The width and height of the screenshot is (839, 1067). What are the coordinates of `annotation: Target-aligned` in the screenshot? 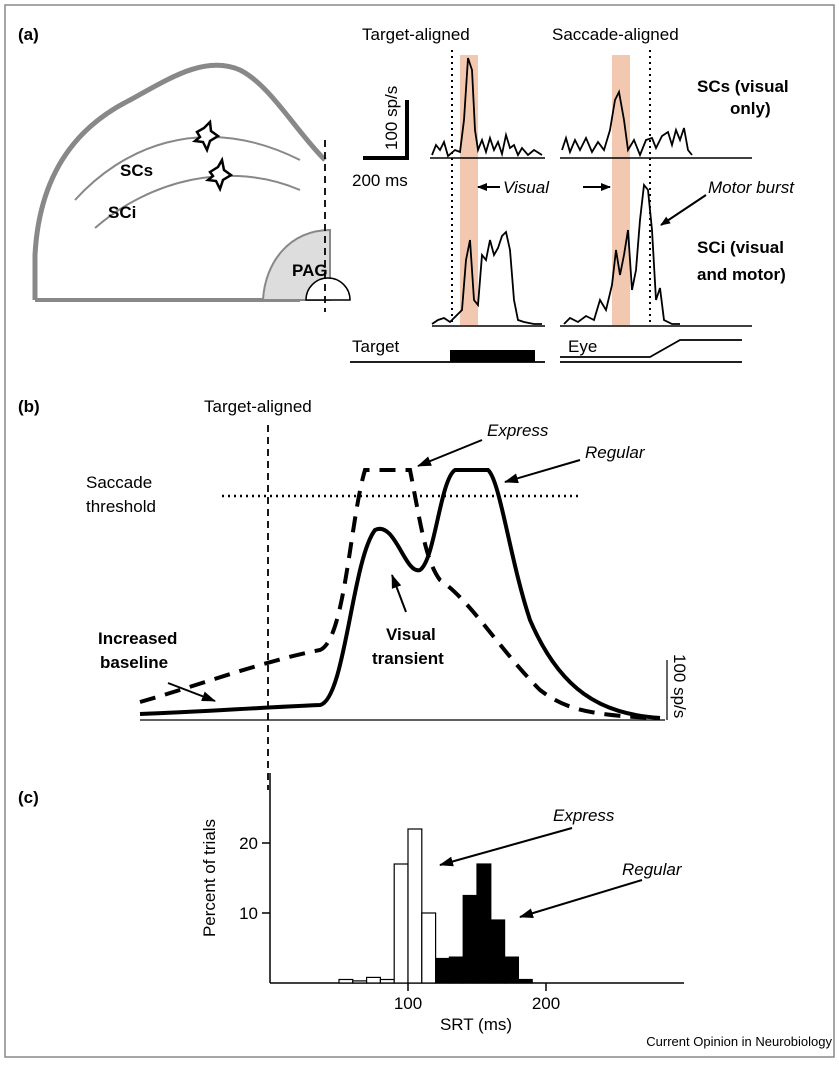 It's located at (258, 406).